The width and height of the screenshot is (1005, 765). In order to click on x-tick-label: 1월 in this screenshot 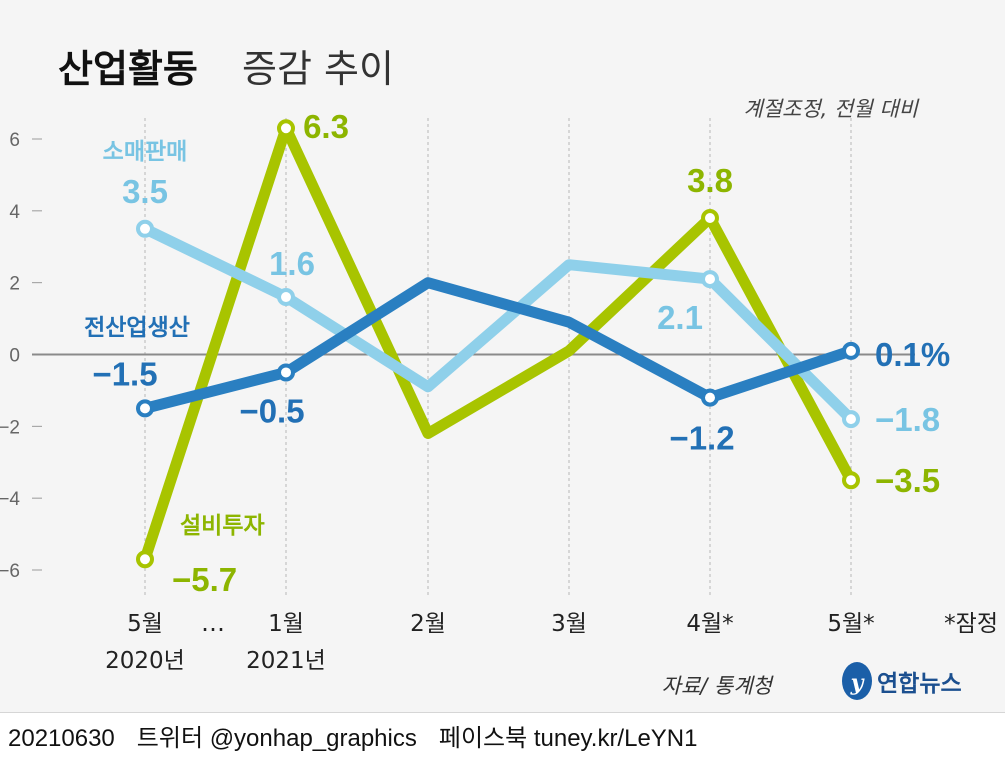, I will do `click(286, 624)`.